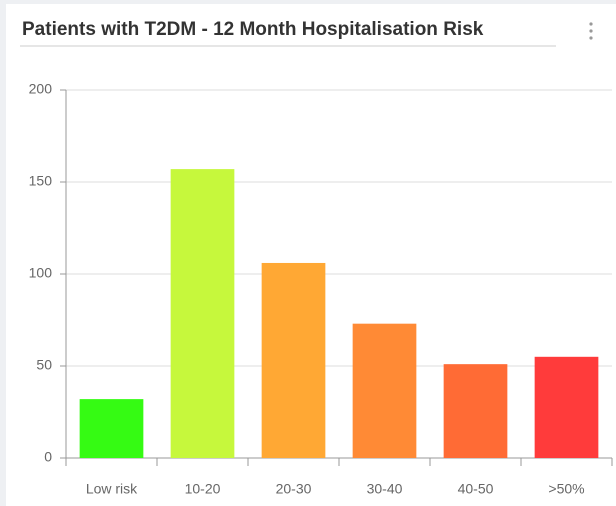 The width and height of the screenshot is (616, 506). Describe the element at coordinates (566, 489) in the screenshot. I see `x-tick-label: >50%` at that location.